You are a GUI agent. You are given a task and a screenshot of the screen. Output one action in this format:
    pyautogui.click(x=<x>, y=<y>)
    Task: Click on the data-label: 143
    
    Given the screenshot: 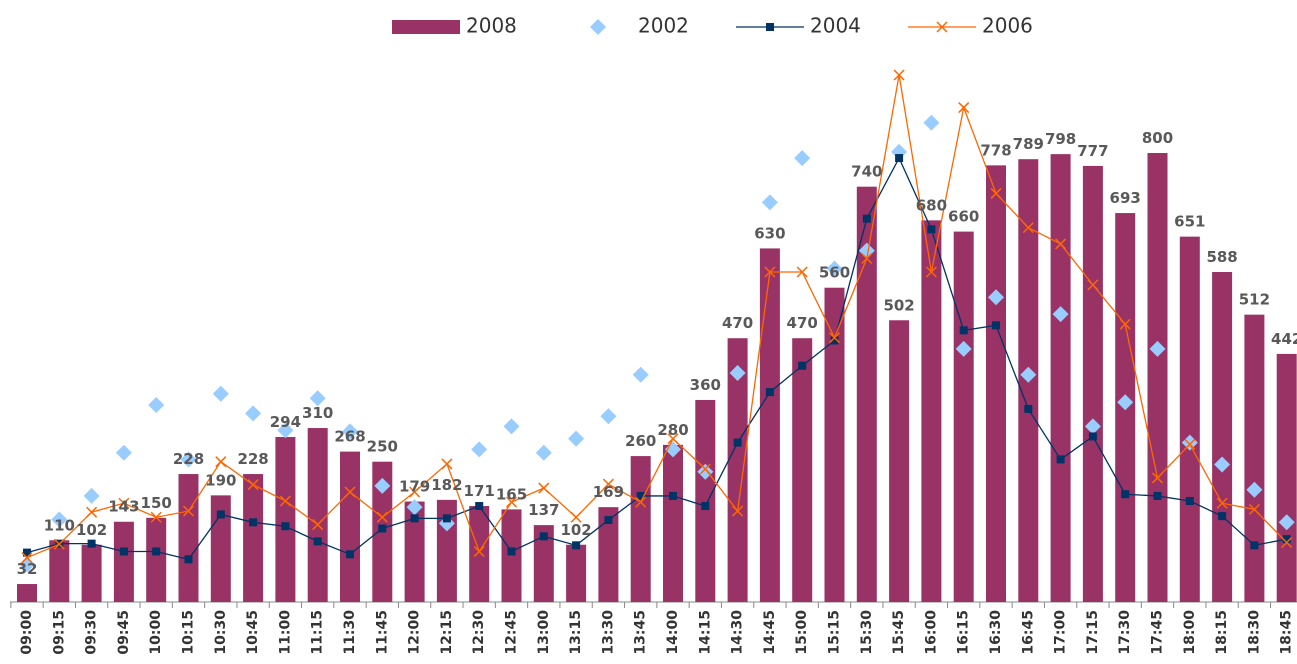 What is the action you would take?
    pyautogui.click(x=123, y=507)
    